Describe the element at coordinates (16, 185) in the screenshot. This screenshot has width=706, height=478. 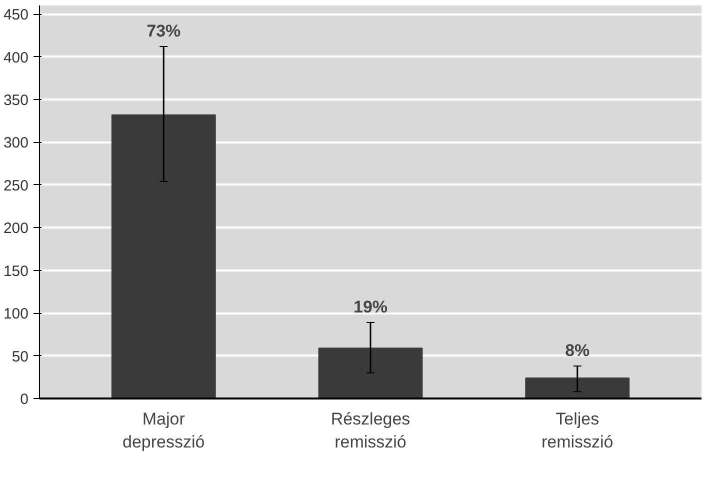
I see `y-tick-label: 250` at that location.